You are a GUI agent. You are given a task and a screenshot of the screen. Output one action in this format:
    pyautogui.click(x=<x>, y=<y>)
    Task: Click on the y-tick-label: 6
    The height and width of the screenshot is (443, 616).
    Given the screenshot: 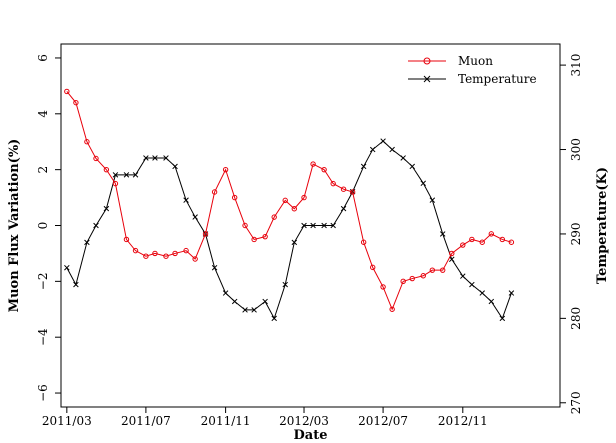 What is the action you would take?
    pyautogui.click(x=43, y=58)
    